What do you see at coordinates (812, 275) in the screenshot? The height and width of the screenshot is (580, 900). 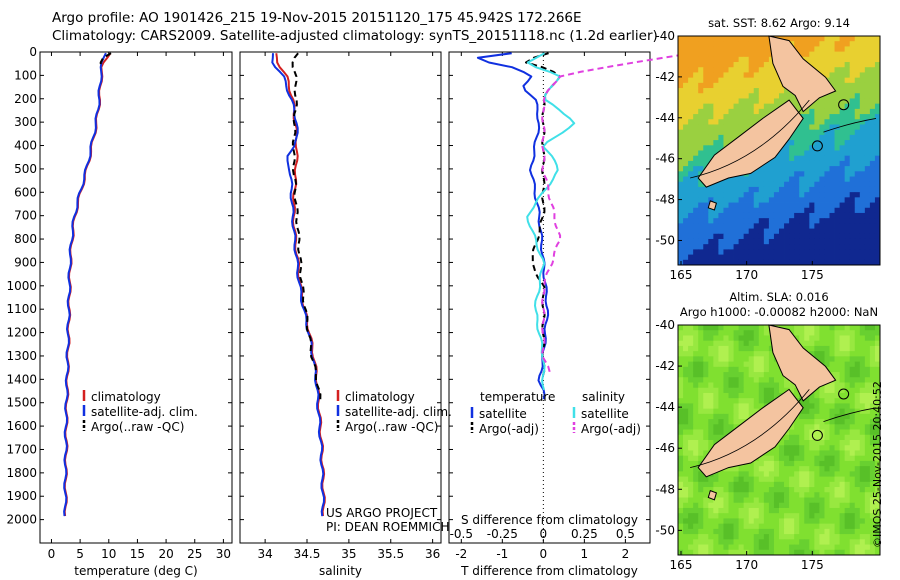 I see `map-x-tick-label: 175` at bounding box center [812, 275].